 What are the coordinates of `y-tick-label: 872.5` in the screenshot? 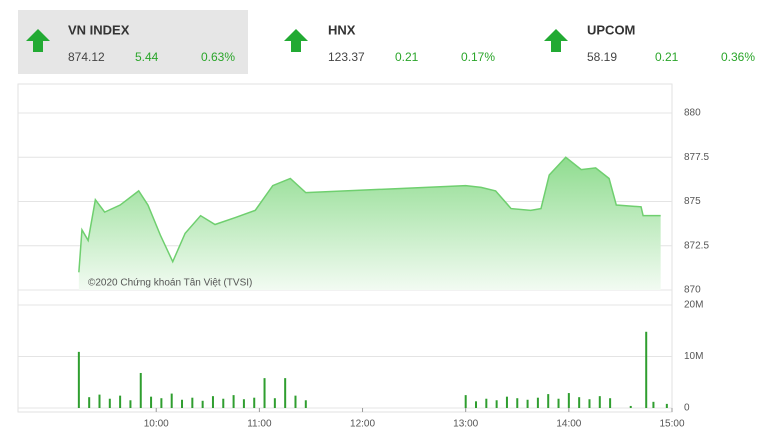 It's located at (696, 245).